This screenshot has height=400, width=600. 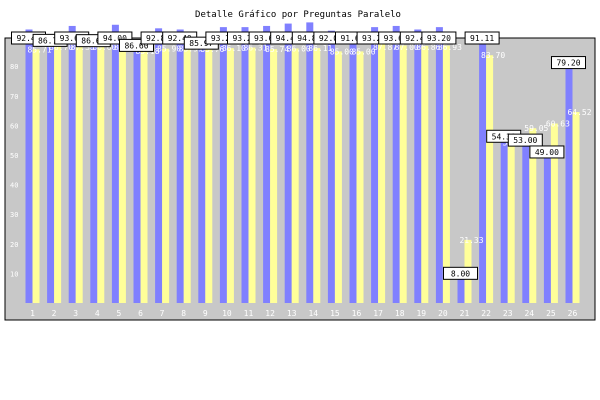 I want to click on x-tick-label: 25, so click(x=551, y=313).